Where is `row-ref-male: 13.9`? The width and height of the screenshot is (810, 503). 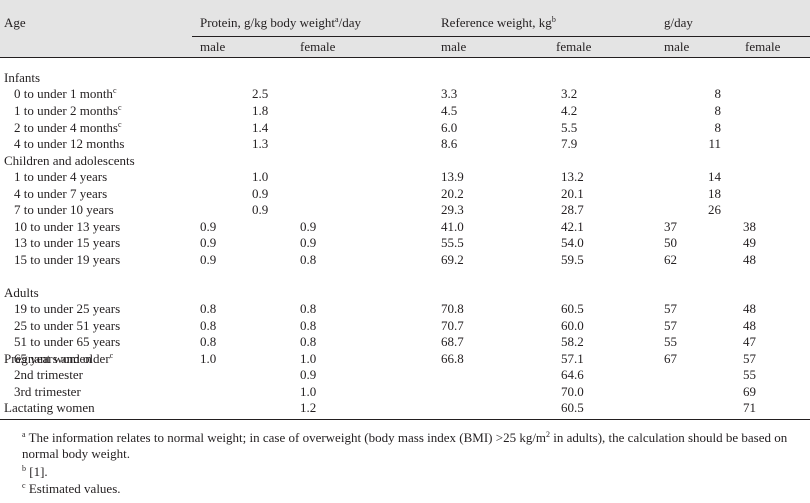
row-ref-male: 13.9 is located at coordinates (452, 176).